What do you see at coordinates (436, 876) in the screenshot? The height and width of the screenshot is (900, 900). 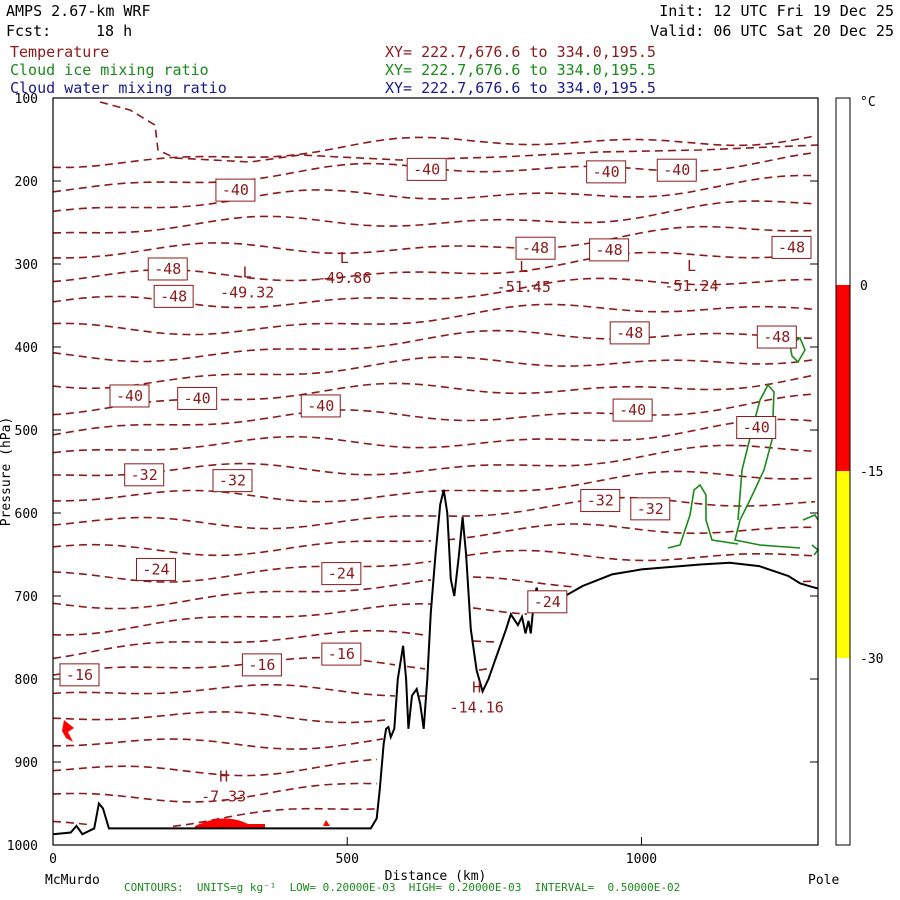 I see `x-axis-label: Distance (km)` at bounding box center [436, 876].